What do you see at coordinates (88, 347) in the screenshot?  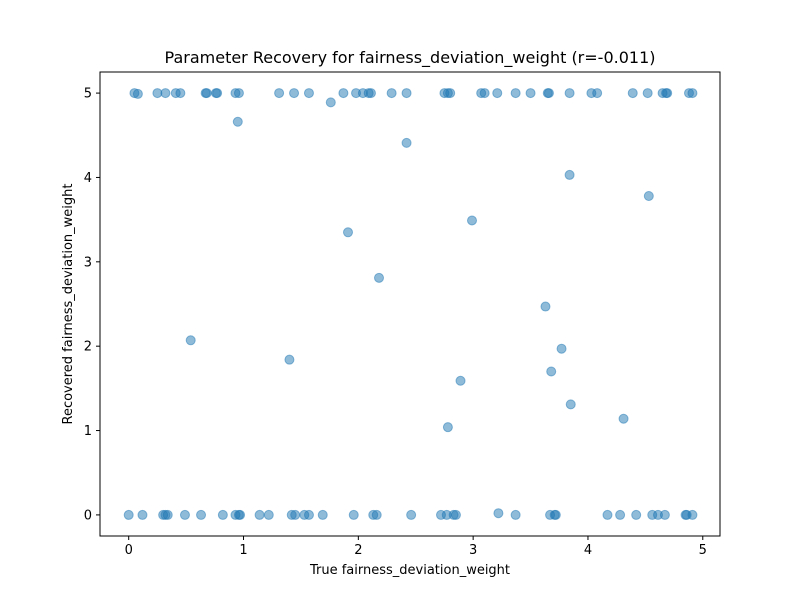 I see `y-tick-label-2: 2` at bounding box center [88, 347].